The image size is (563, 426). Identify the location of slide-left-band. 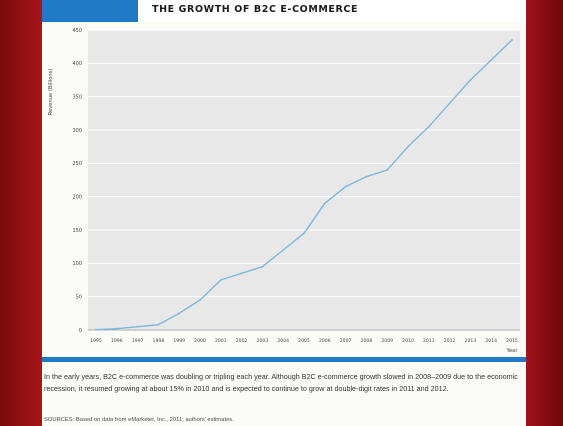
(21, 213).